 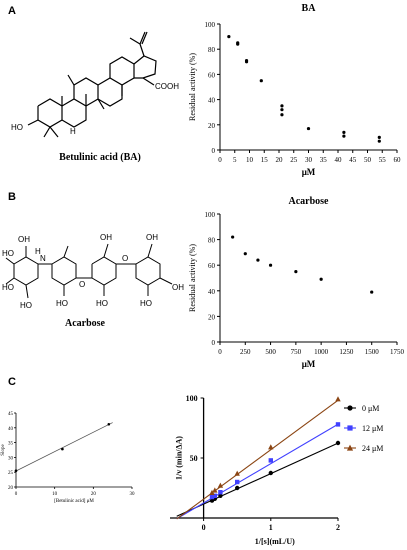 I want to click on x-tick-label: 10, so click(x=250, y=160).